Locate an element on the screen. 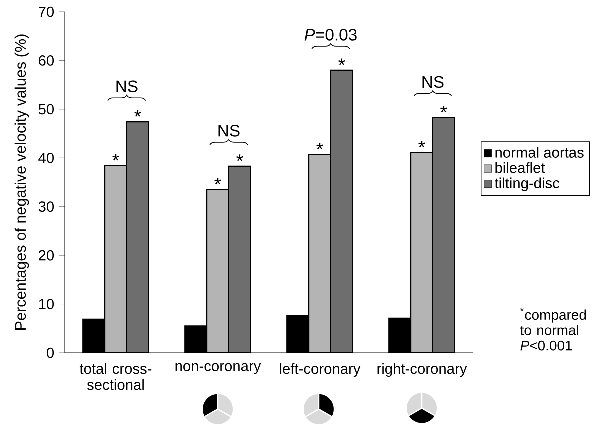  y-tick-label: 60 is located at coordinates (46, 61).